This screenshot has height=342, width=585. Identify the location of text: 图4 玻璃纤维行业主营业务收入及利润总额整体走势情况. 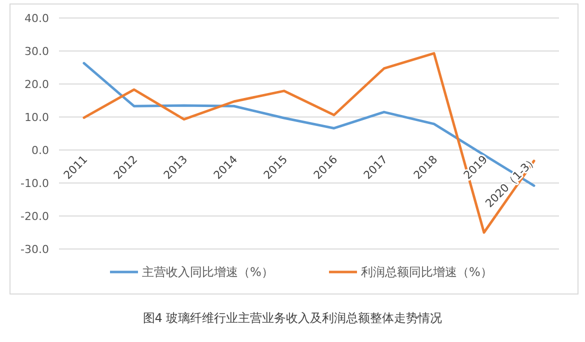
(292, 318).